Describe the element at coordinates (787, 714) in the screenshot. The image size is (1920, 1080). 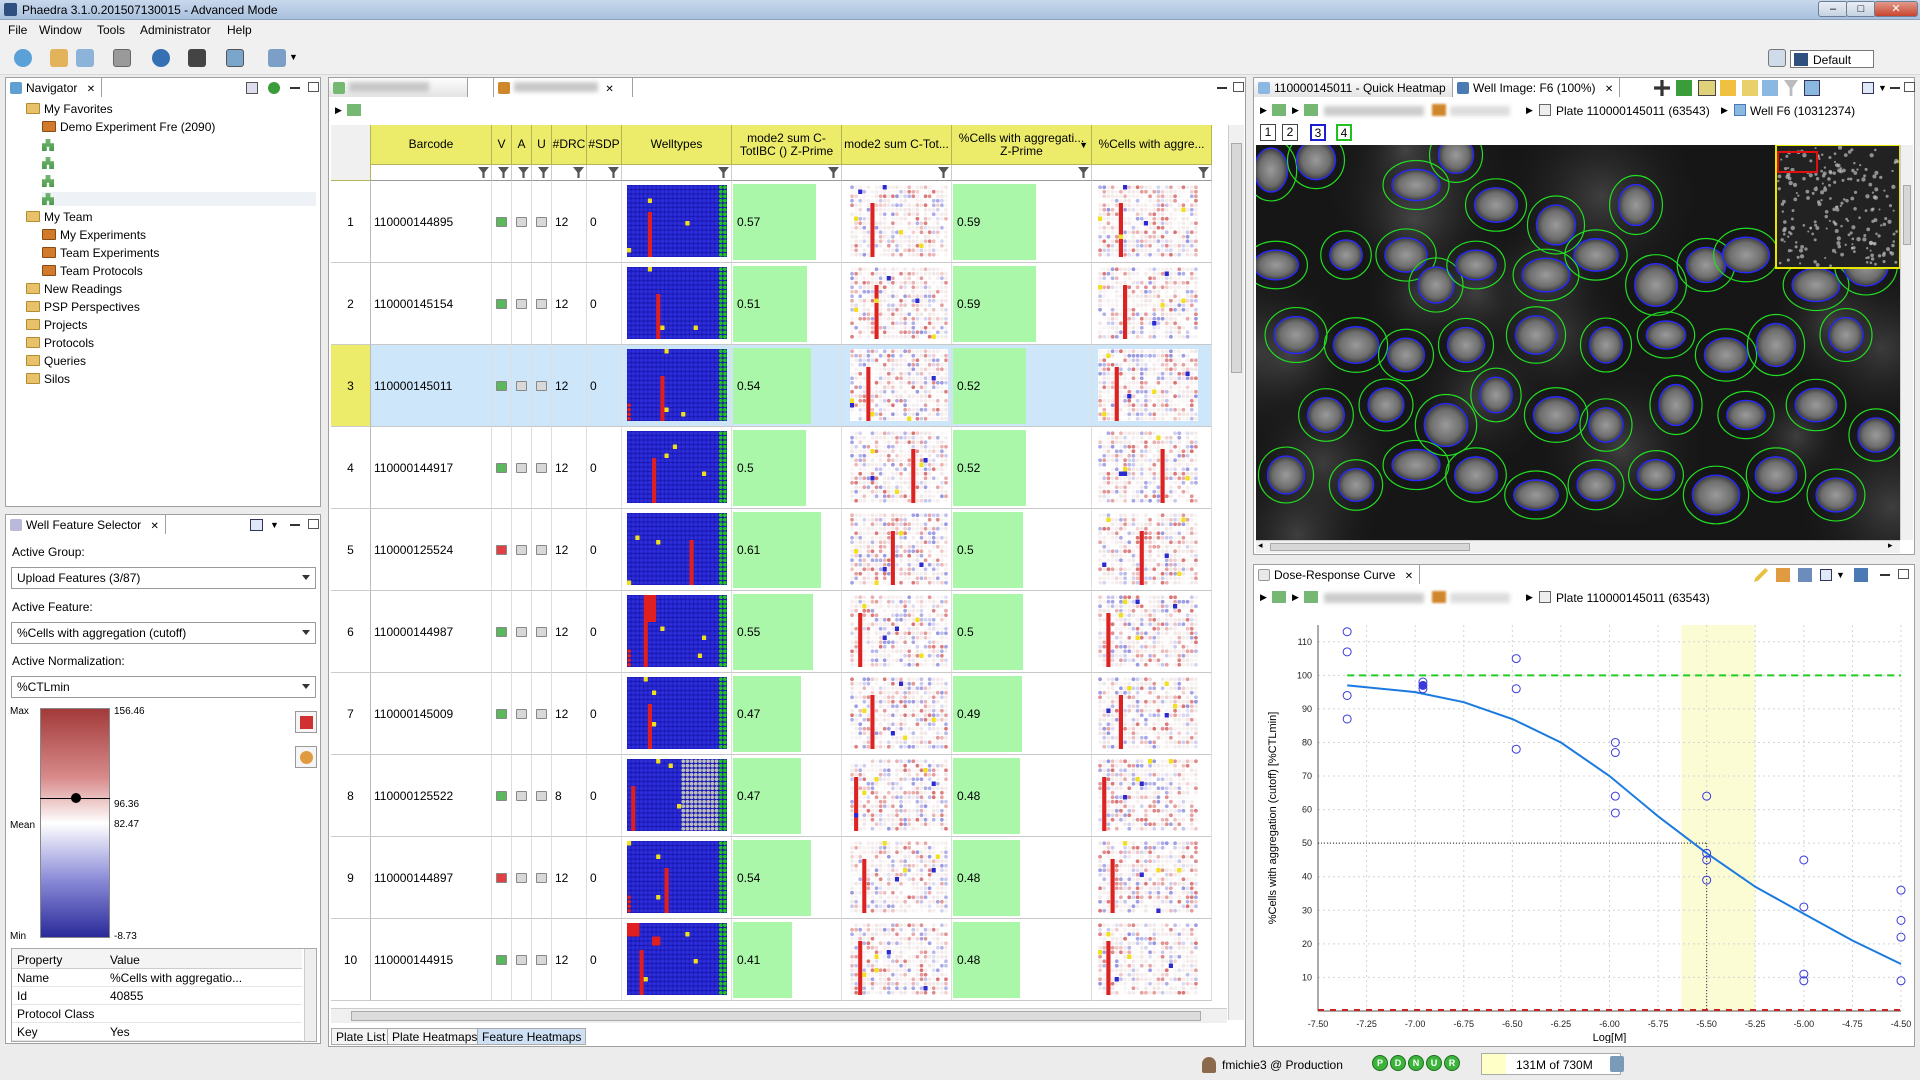
I see `zprime-cell: 0.47` at that location.